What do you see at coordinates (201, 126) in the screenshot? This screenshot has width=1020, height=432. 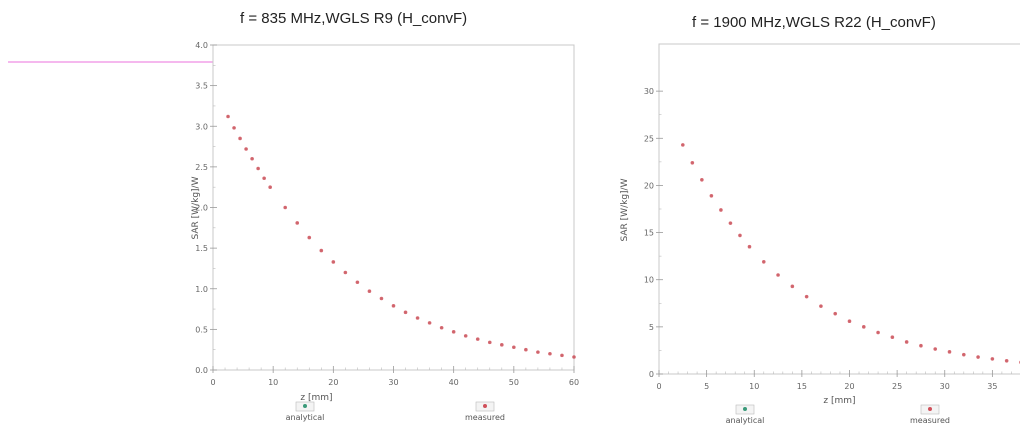 I see `y-tick-label: 3.0` at bounding box center [201, 126].